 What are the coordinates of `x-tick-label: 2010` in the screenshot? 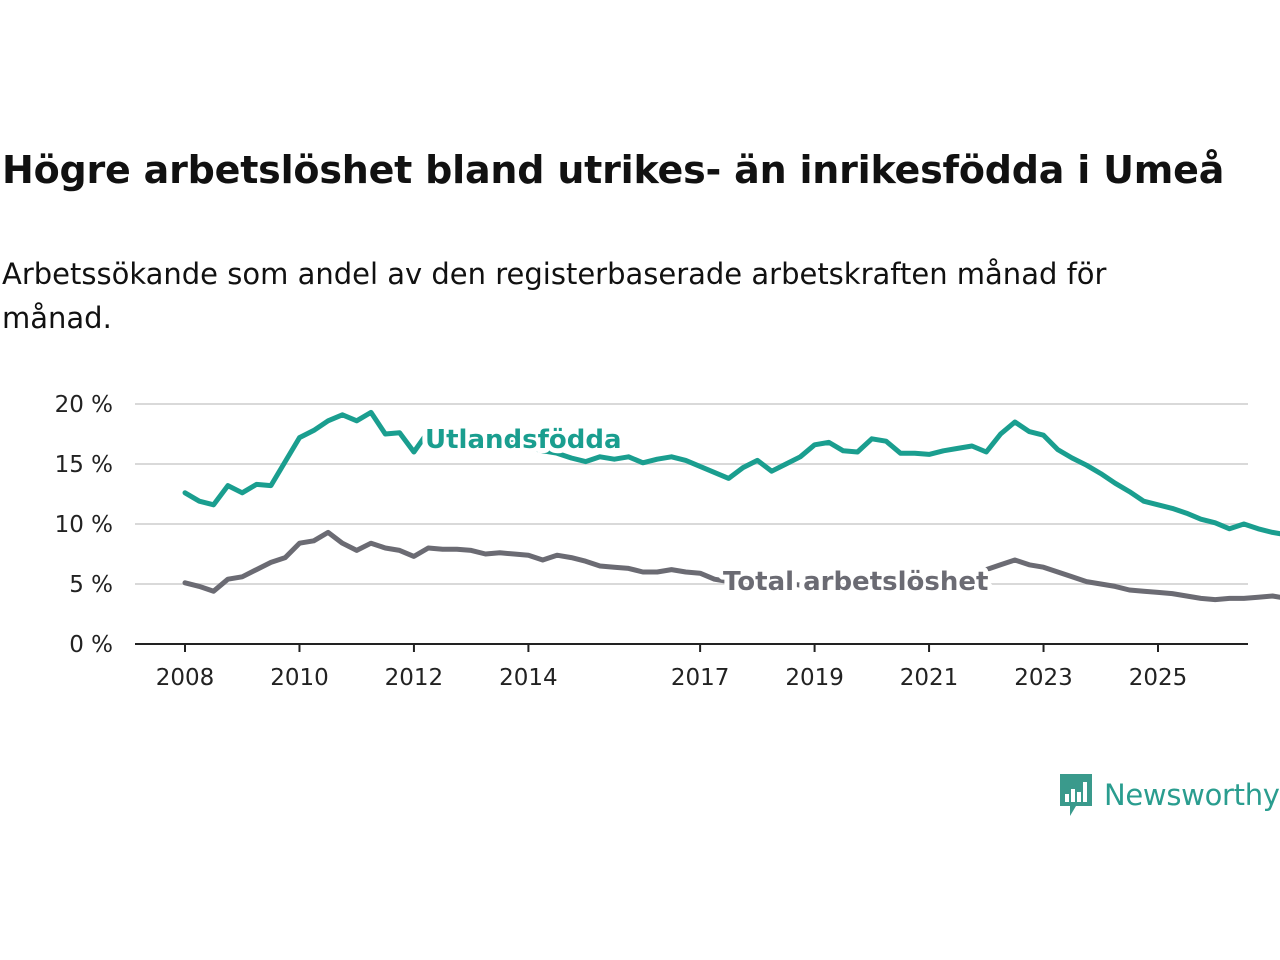 It's located at (299, 678).